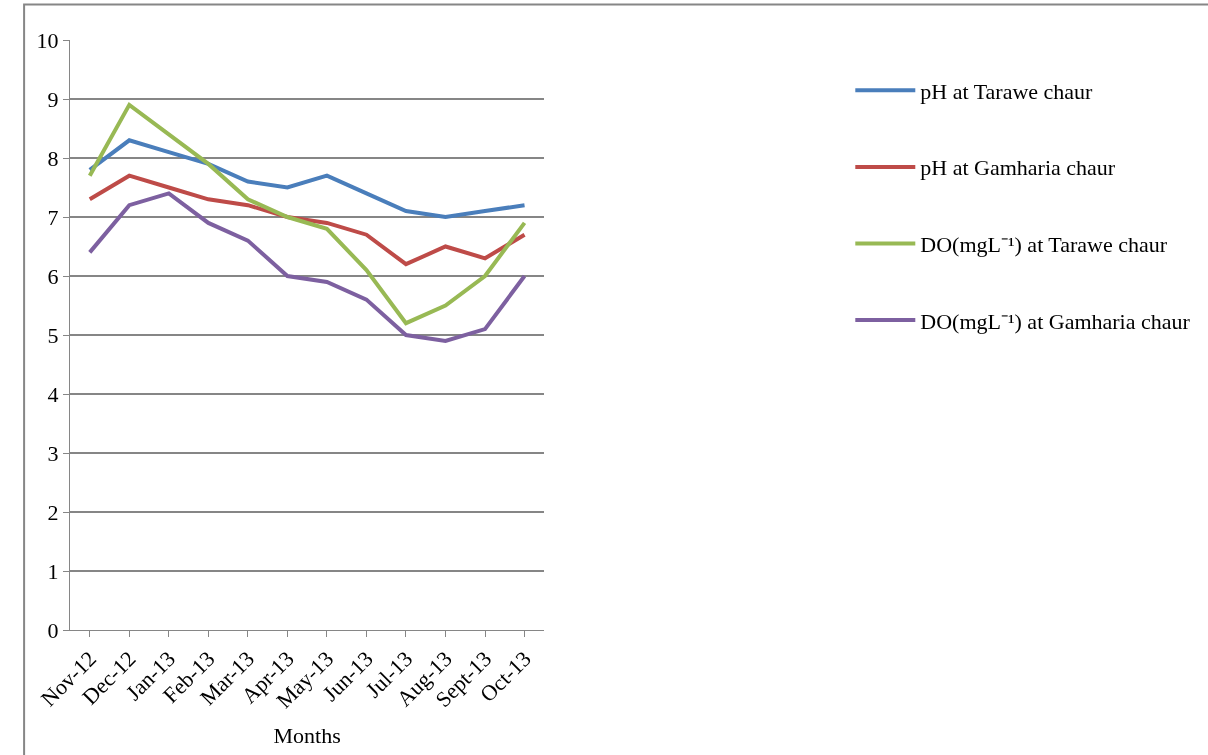 The image size is (1208, 755). I want to click on y-tick-label: 2, so click(53, 512).